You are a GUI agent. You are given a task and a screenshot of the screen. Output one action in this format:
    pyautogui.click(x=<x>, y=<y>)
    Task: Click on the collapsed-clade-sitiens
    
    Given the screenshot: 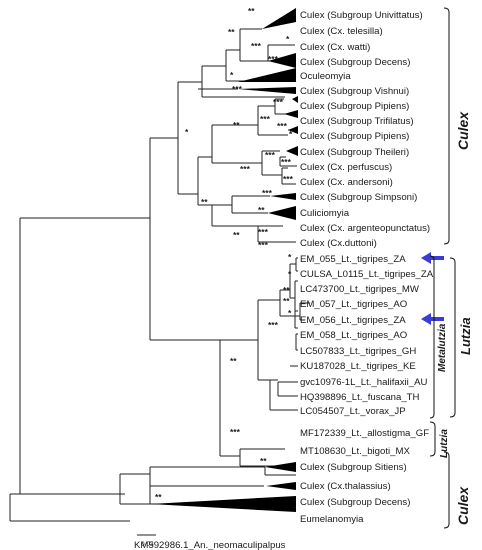 What is the action you would take?
    pyautogui.click(x=280, y=467)
    